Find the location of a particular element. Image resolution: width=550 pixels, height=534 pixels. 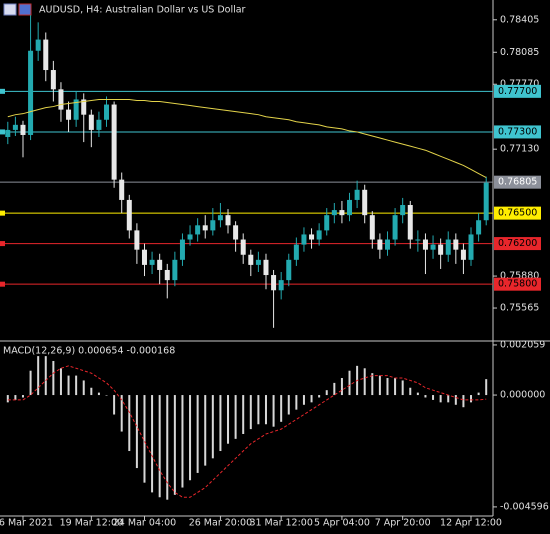

level-label: 0.75800 is located at coordinates (517, 284).